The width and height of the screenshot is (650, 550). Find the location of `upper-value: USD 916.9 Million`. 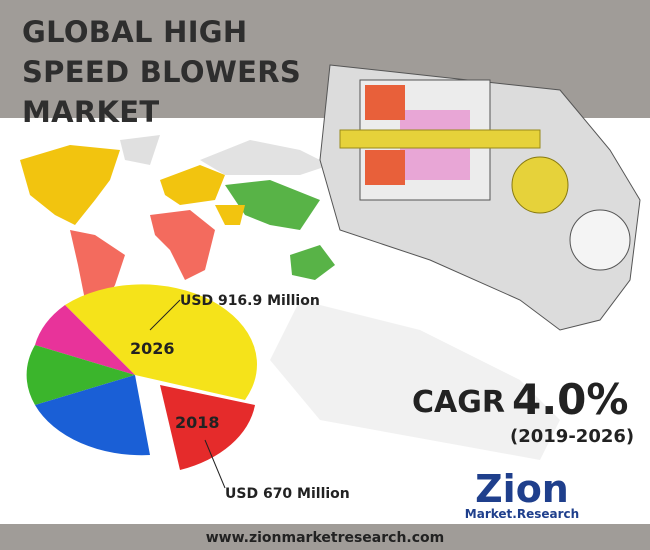

upper-value: USD 916.9 Million is located at coordinates (250, 301).